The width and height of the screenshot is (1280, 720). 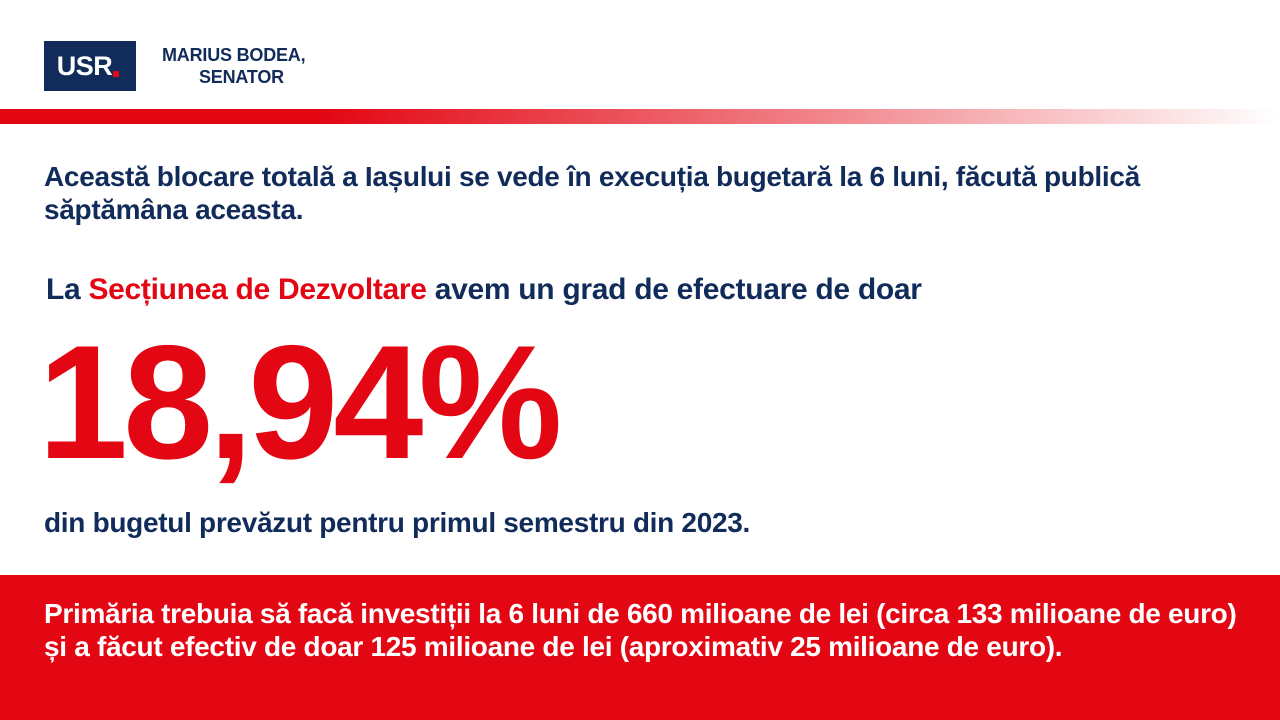 What do you see at coordinates (234, 55) in the screenshot?
I see `author-line-1: MARIUS BODEA,` at bounding box center [234, 55].